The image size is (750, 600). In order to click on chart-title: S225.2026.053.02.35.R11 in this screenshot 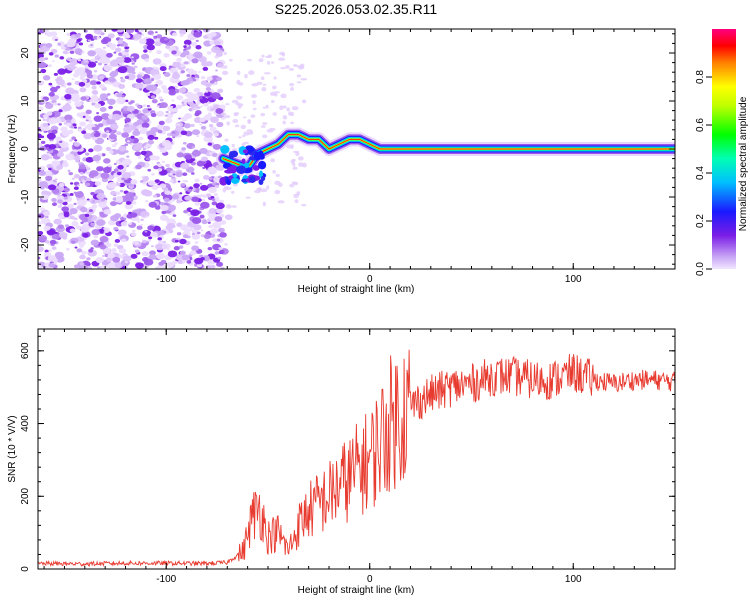, I will do `click(356, 9)`.